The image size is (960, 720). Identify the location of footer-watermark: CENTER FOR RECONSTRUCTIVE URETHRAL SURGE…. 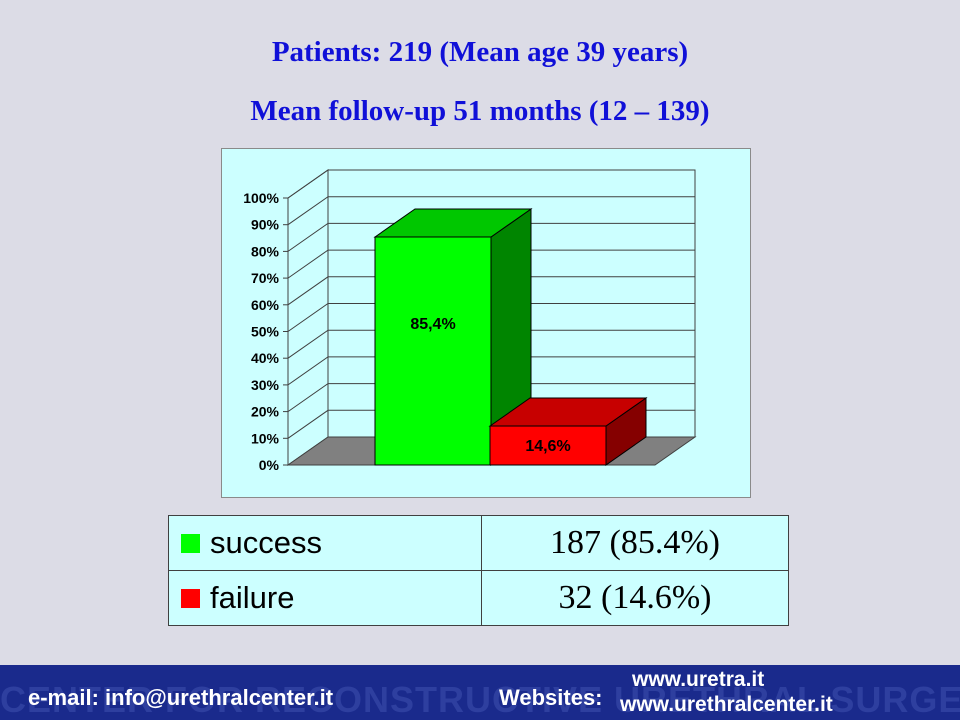
(480, 699).